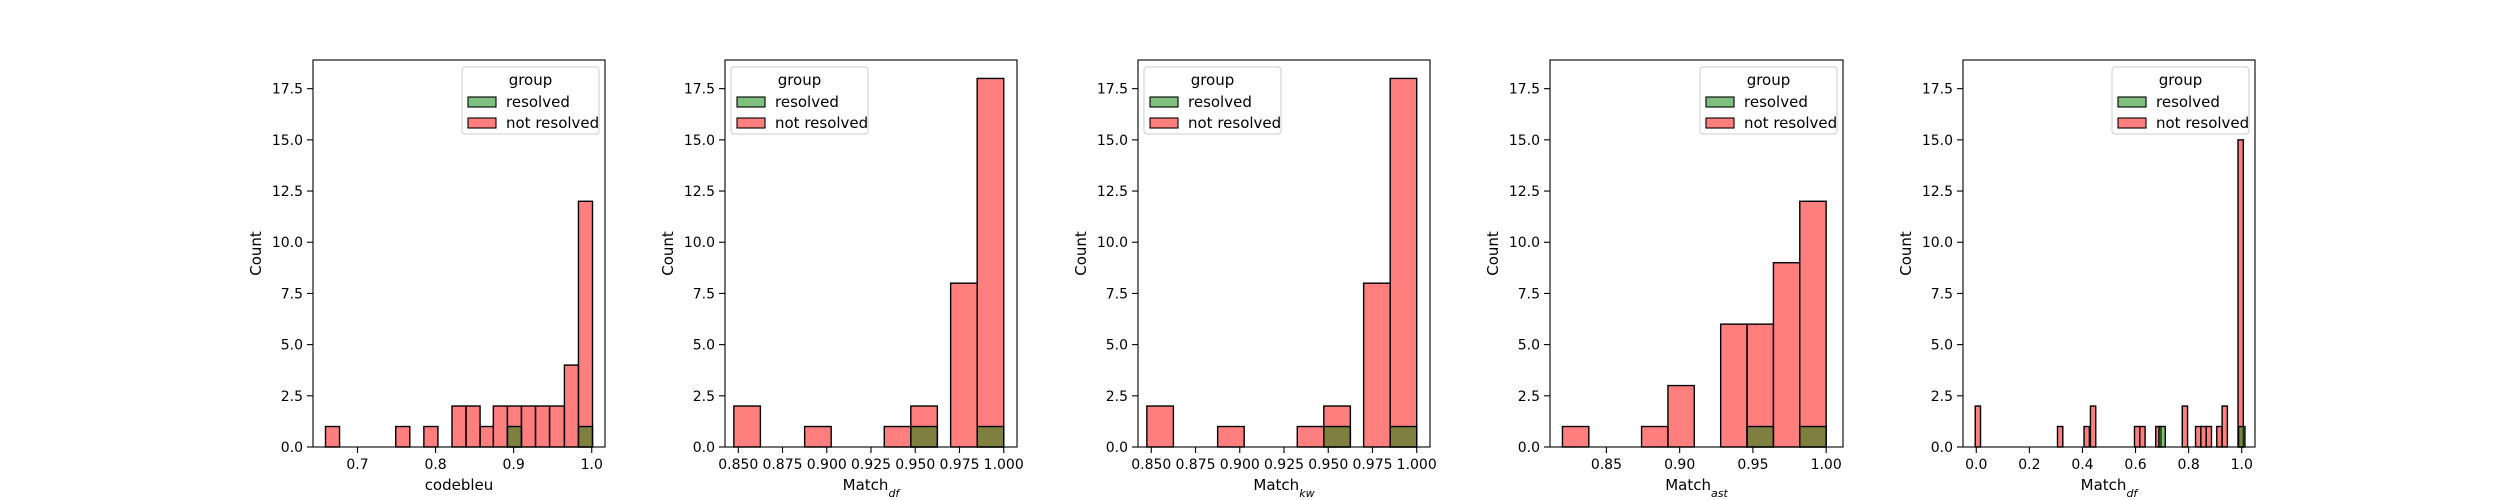  What do you see at coordinates (699, 141) in the screenshot?
I see `y-tick-label: 15.0` at bounding box center [699, 141].